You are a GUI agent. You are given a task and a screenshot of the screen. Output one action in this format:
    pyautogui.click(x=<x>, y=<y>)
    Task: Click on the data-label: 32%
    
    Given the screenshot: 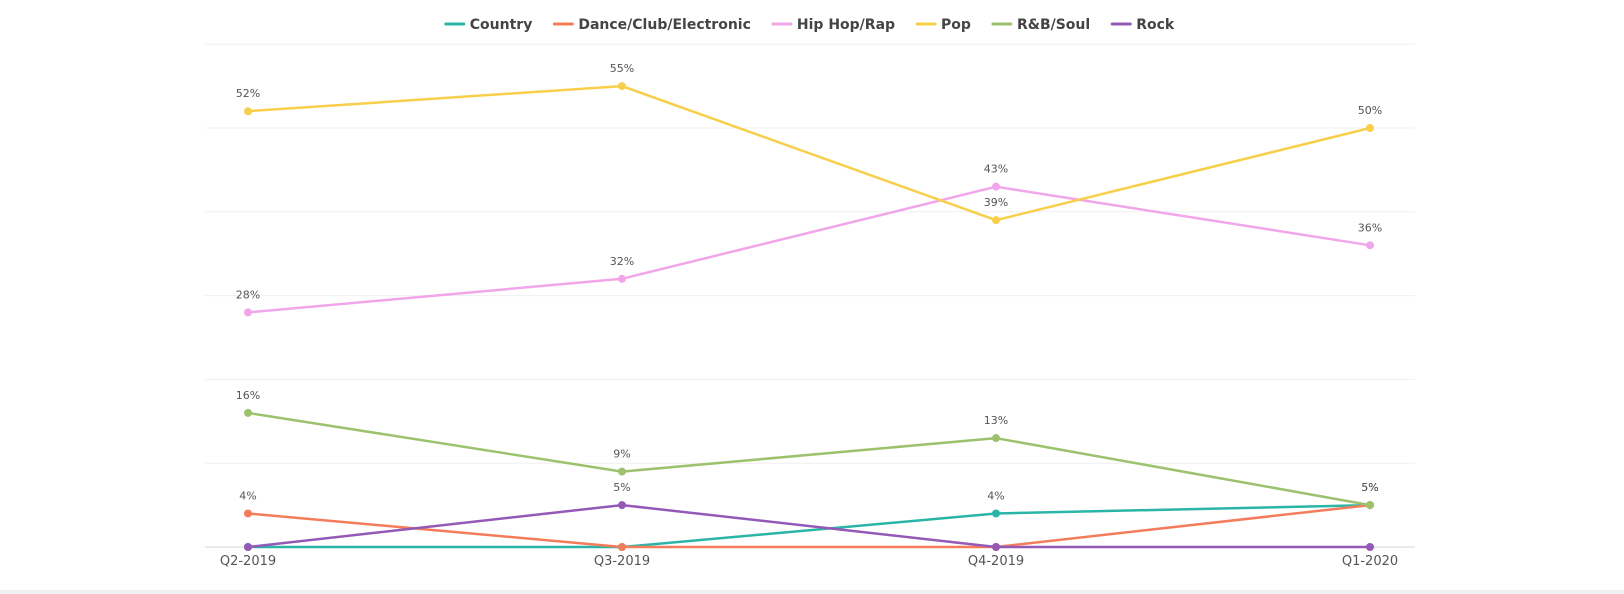 What is the action you would take?
    pyautogui.click(x=622, y=261)
    